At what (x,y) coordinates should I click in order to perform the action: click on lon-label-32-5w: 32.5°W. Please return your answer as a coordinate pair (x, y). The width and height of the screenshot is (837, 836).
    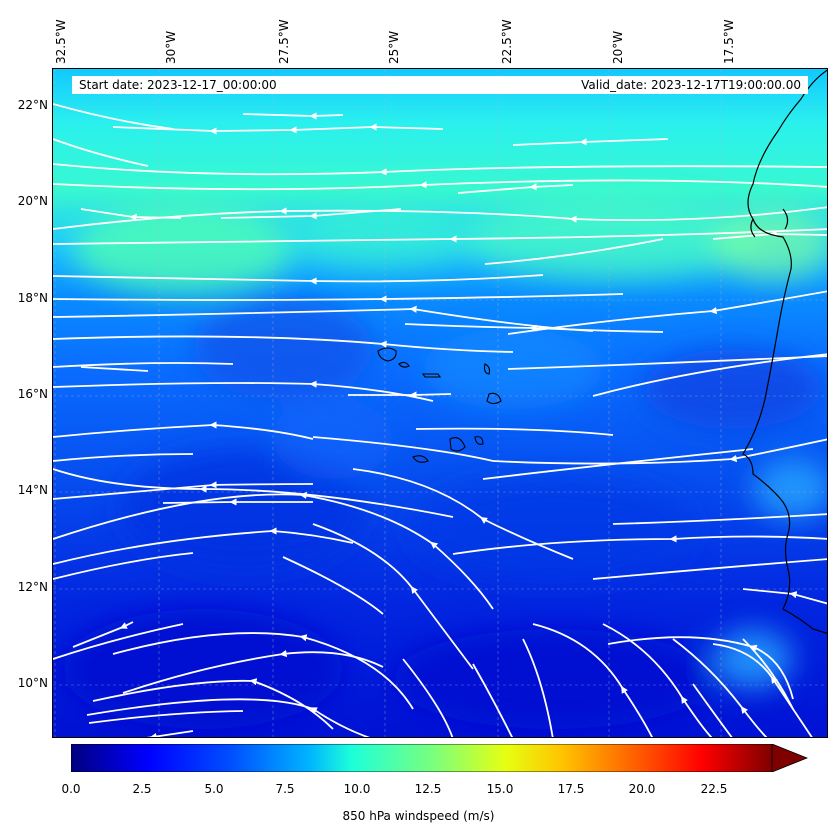
    Looking at the image, I should click on (61, 41).